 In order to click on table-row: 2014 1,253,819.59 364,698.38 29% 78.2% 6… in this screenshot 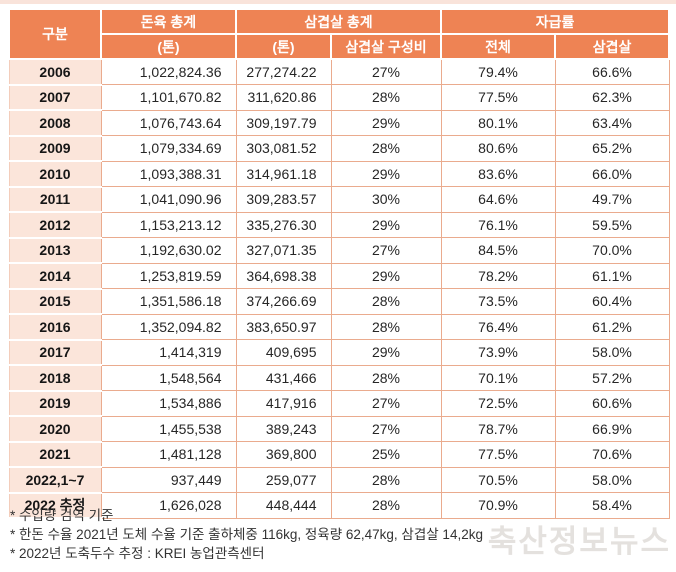, I will do `click(339, 276)`.